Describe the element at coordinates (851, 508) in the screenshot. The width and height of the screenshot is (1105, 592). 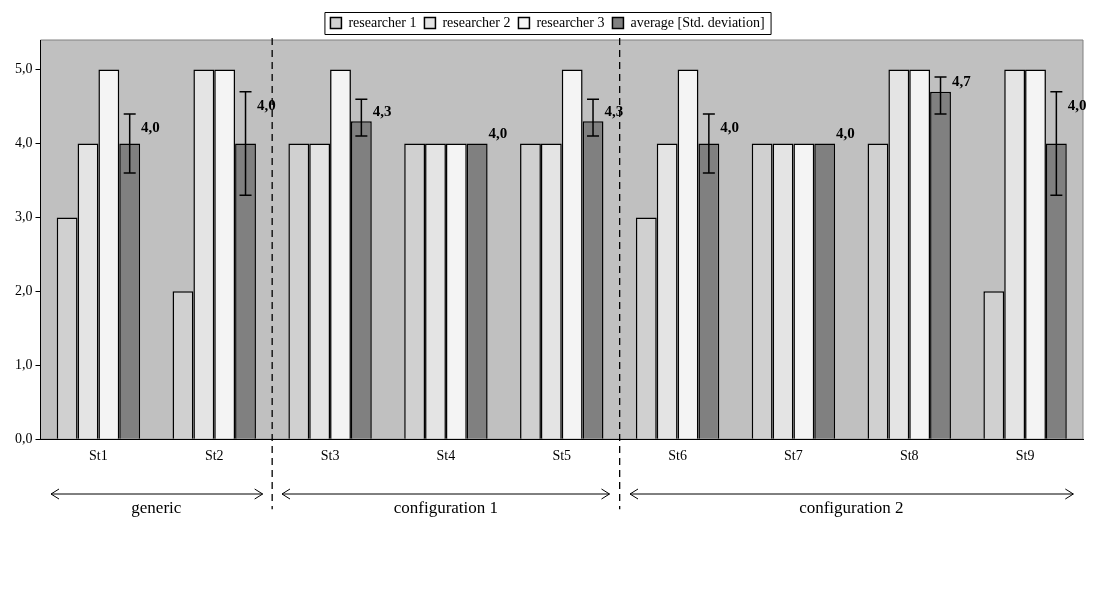
I see `text: configuration 2` at that location.